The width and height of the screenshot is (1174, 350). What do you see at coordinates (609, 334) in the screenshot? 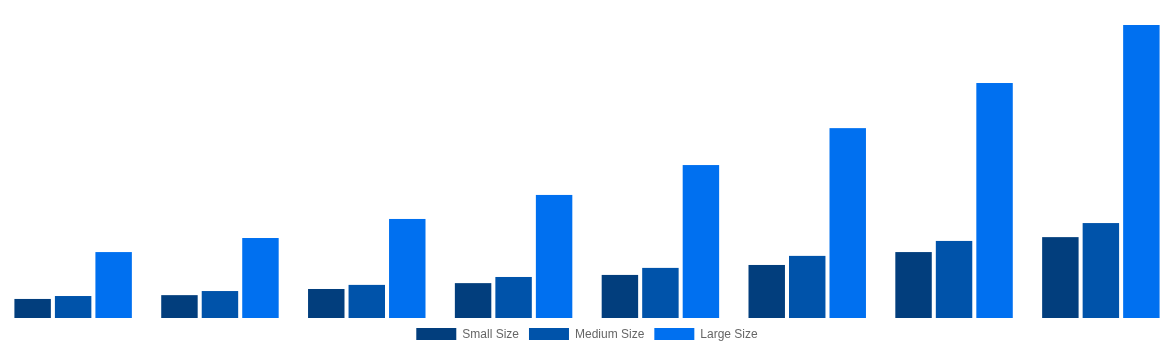
I see `legend-label: Medium Size` at bounding box center [609, 334].